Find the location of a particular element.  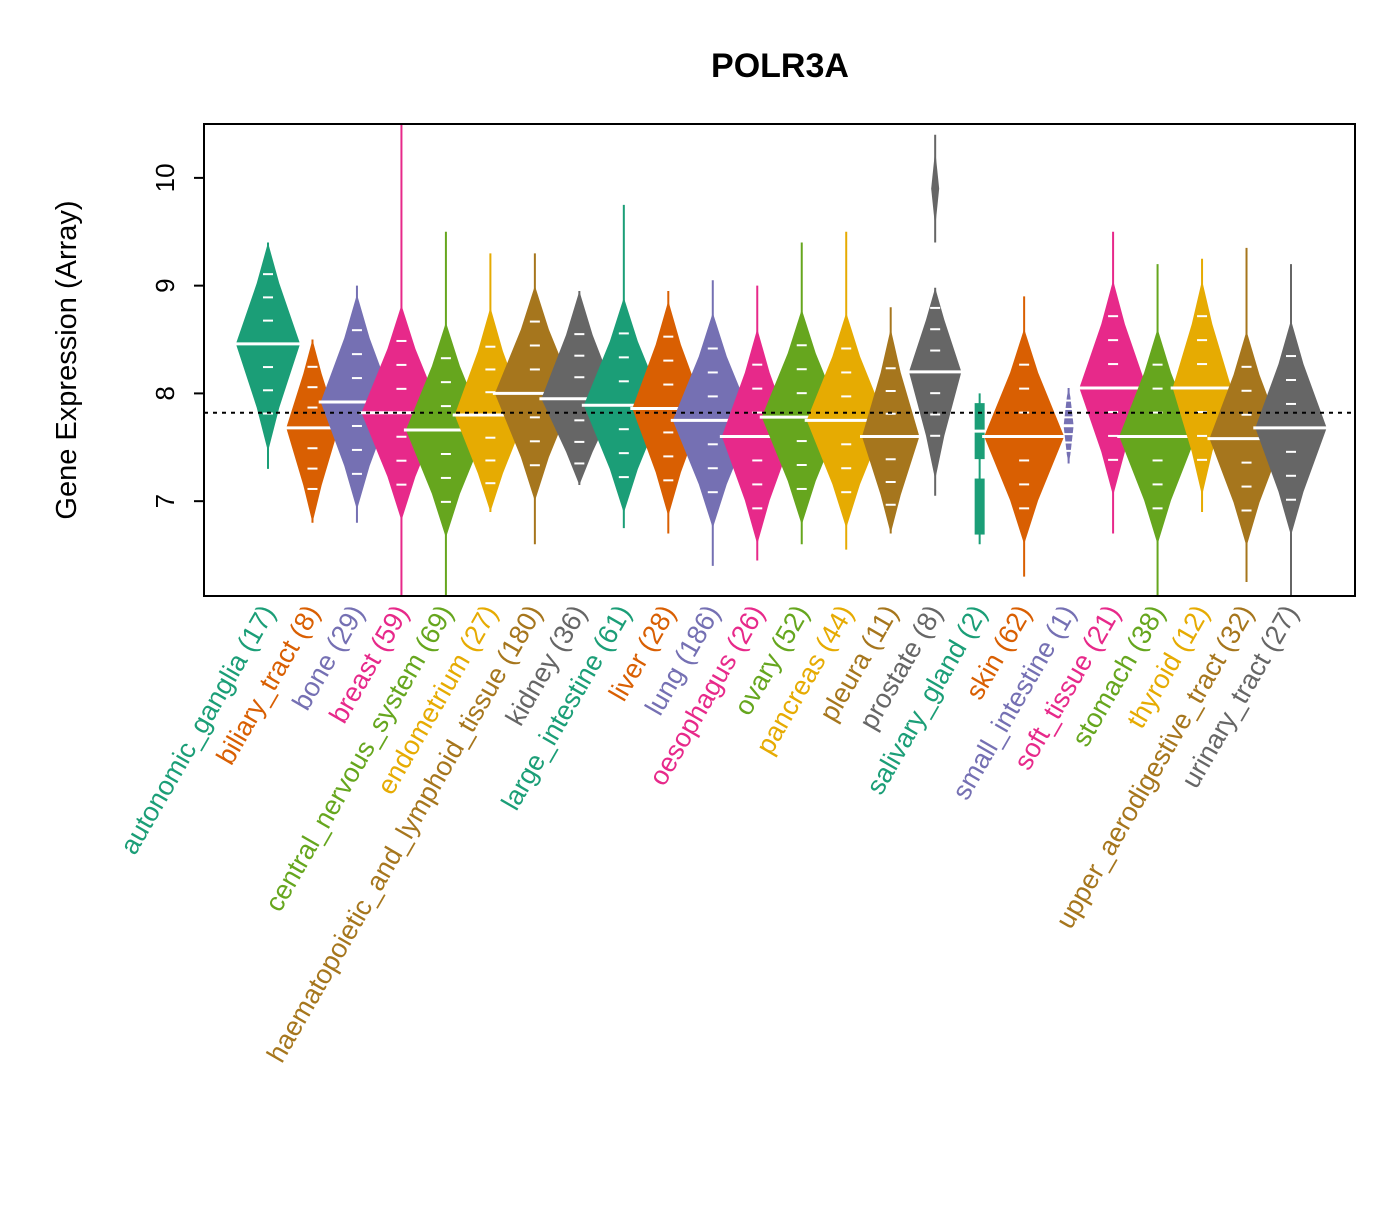

violin-stomach is located at coordinates (1157, 430).